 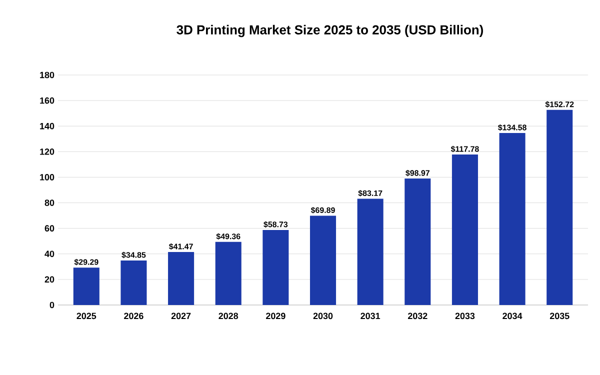 What do you see at coordinates (512, 316) in the screenshot?
I see `x-tick-label: 2034` at bounding box center [512, 316].